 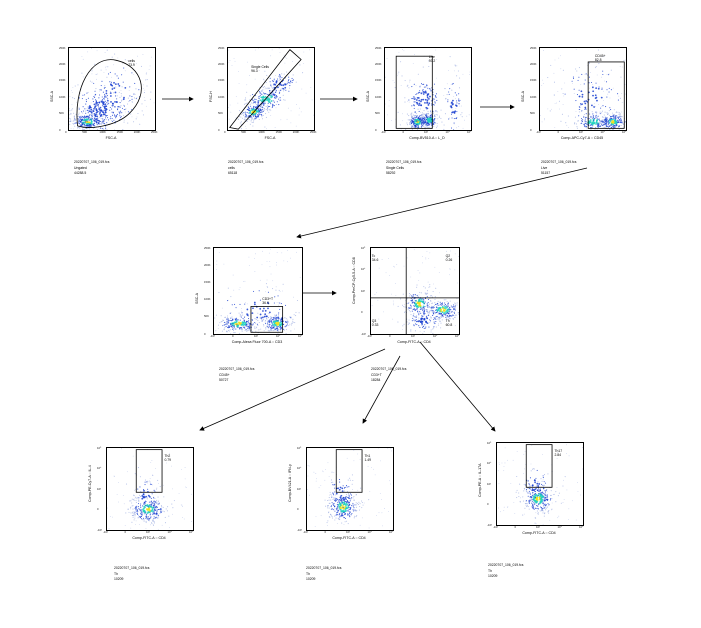 What do you see at coordinates (374, 321) in the screenshot?
I see `quadrant-name: Q3` at bounding box center [374, 321].